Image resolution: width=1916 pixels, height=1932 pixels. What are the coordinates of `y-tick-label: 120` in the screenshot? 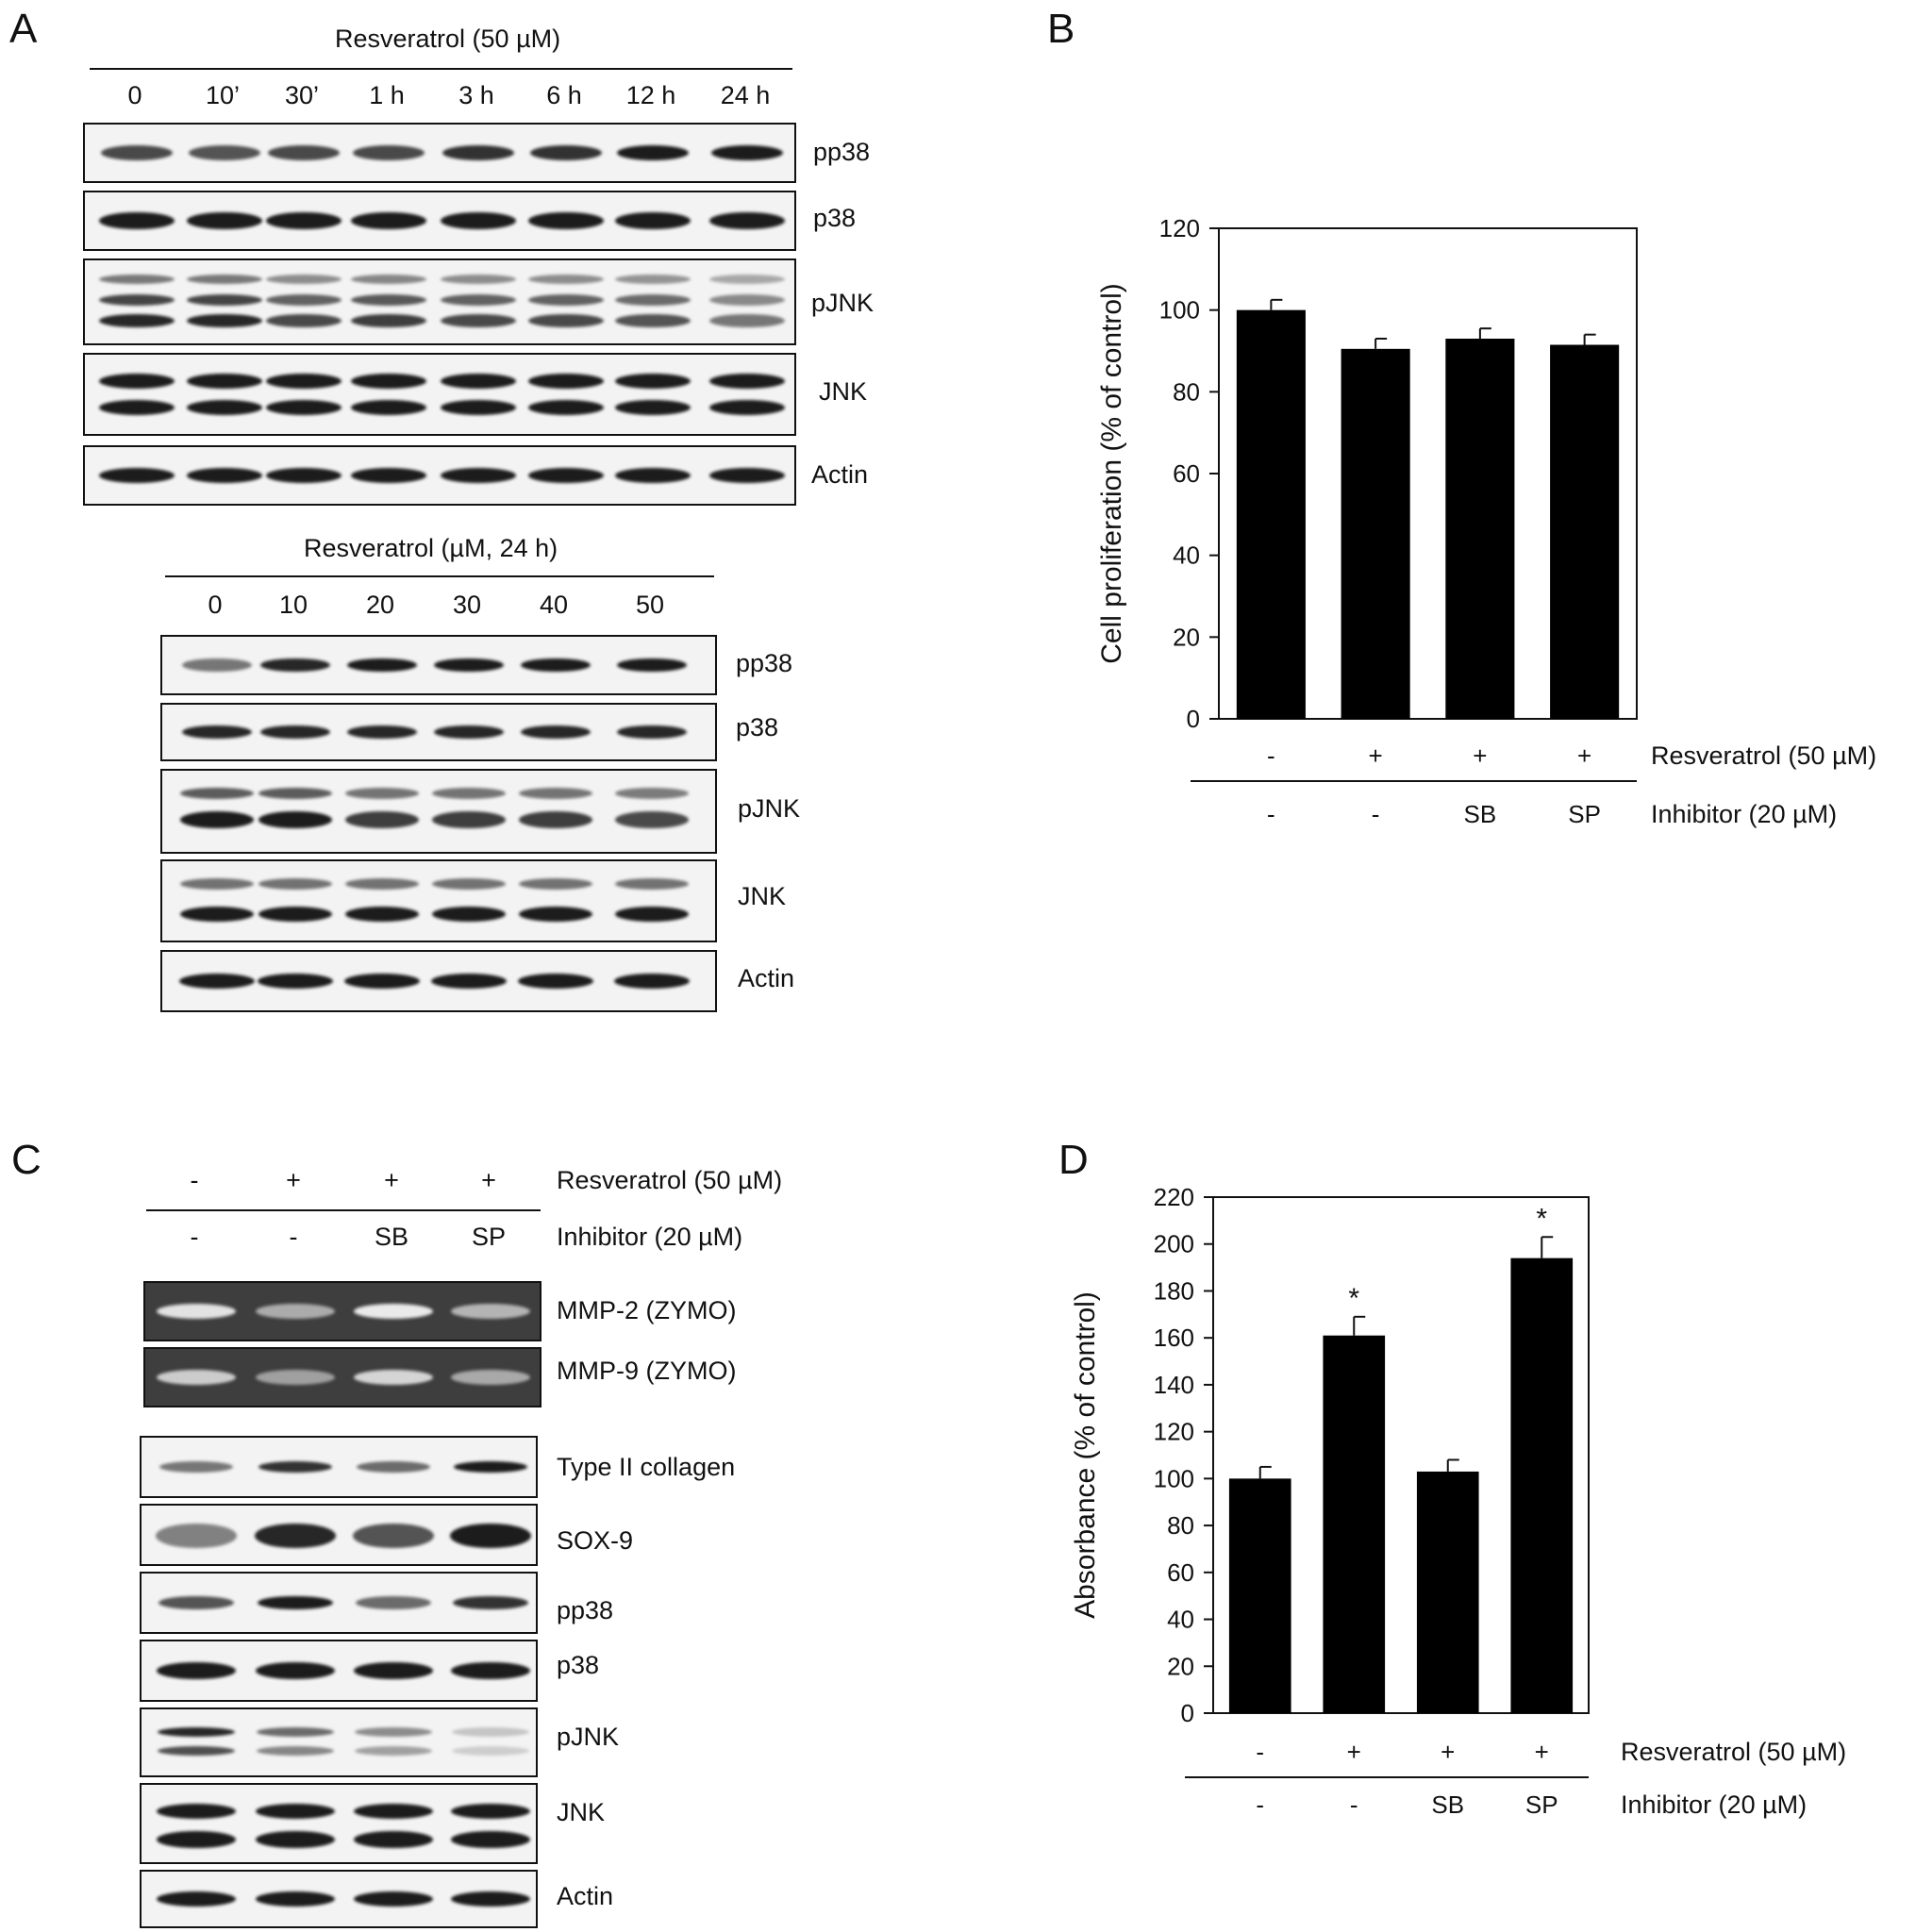 It's located at (1179, 228).